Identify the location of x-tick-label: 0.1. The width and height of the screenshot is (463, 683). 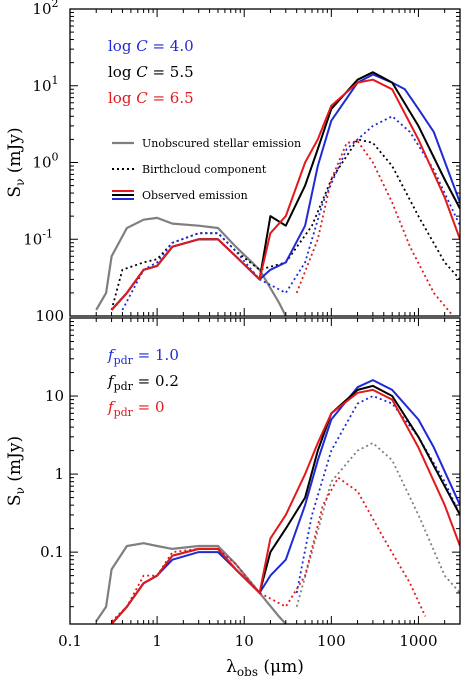
(70, 641).